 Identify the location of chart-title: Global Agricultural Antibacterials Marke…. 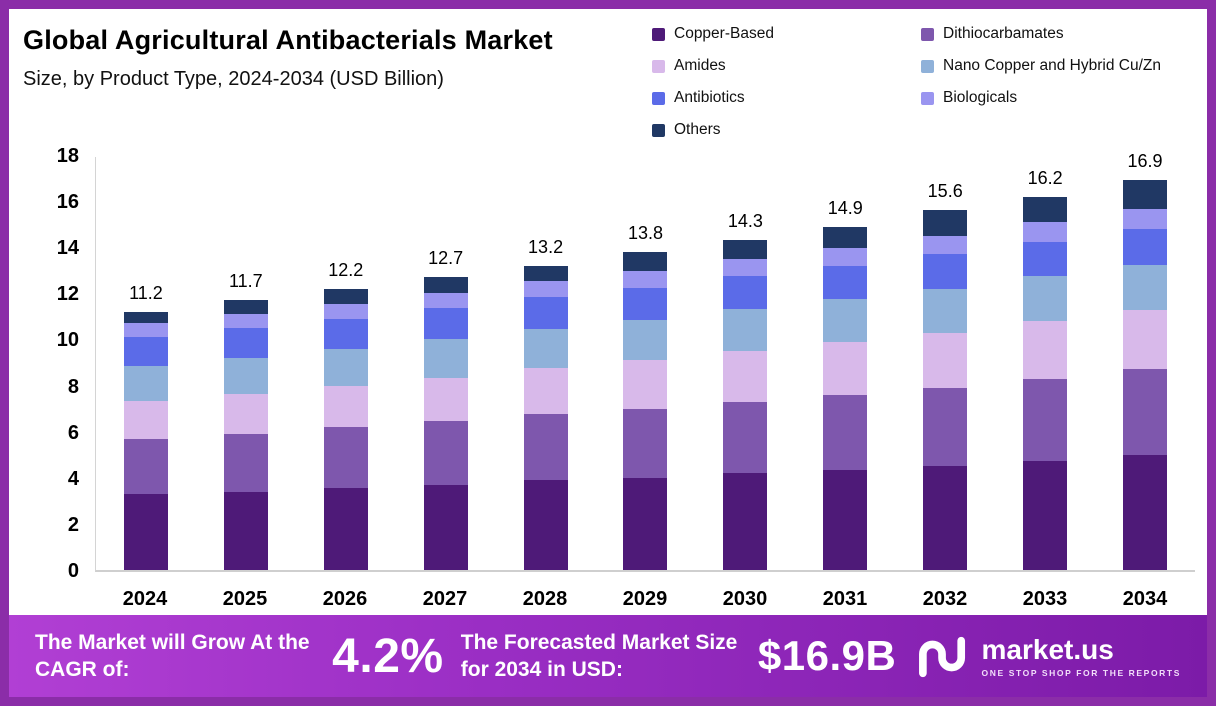
(288, 40).